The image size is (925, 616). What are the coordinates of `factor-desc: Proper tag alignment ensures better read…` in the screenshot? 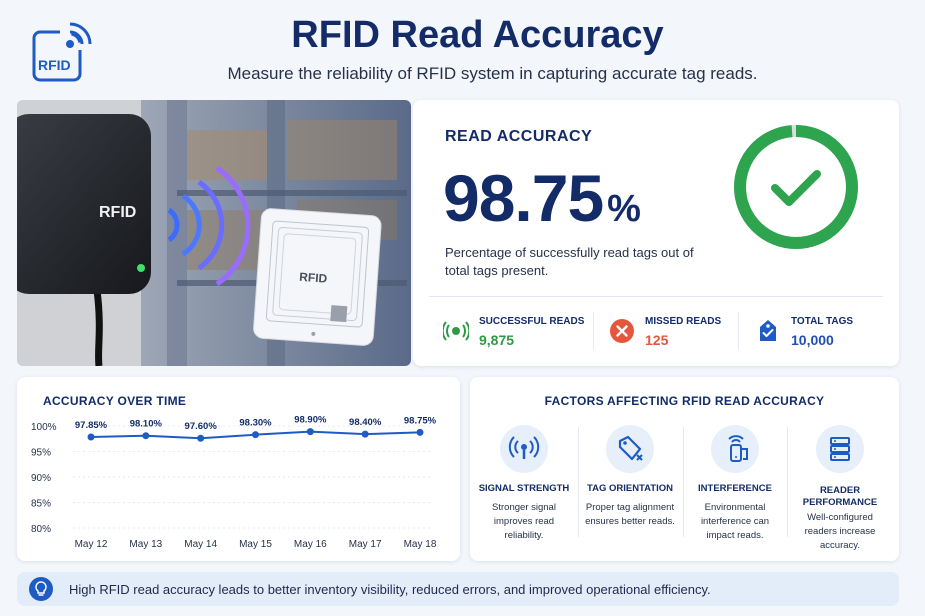 It's located at (630, 514).